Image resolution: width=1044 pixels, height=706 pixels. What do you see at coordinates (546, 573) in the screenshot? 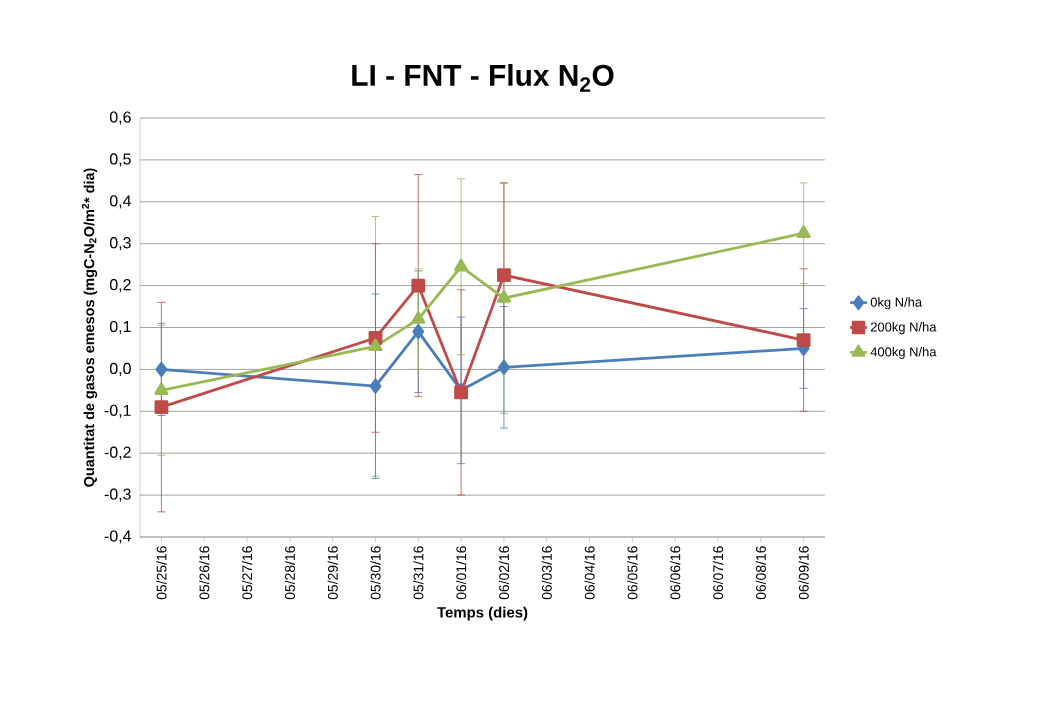
I see `x-tick-label: 06/03/16` at bounding box center [546, 573].